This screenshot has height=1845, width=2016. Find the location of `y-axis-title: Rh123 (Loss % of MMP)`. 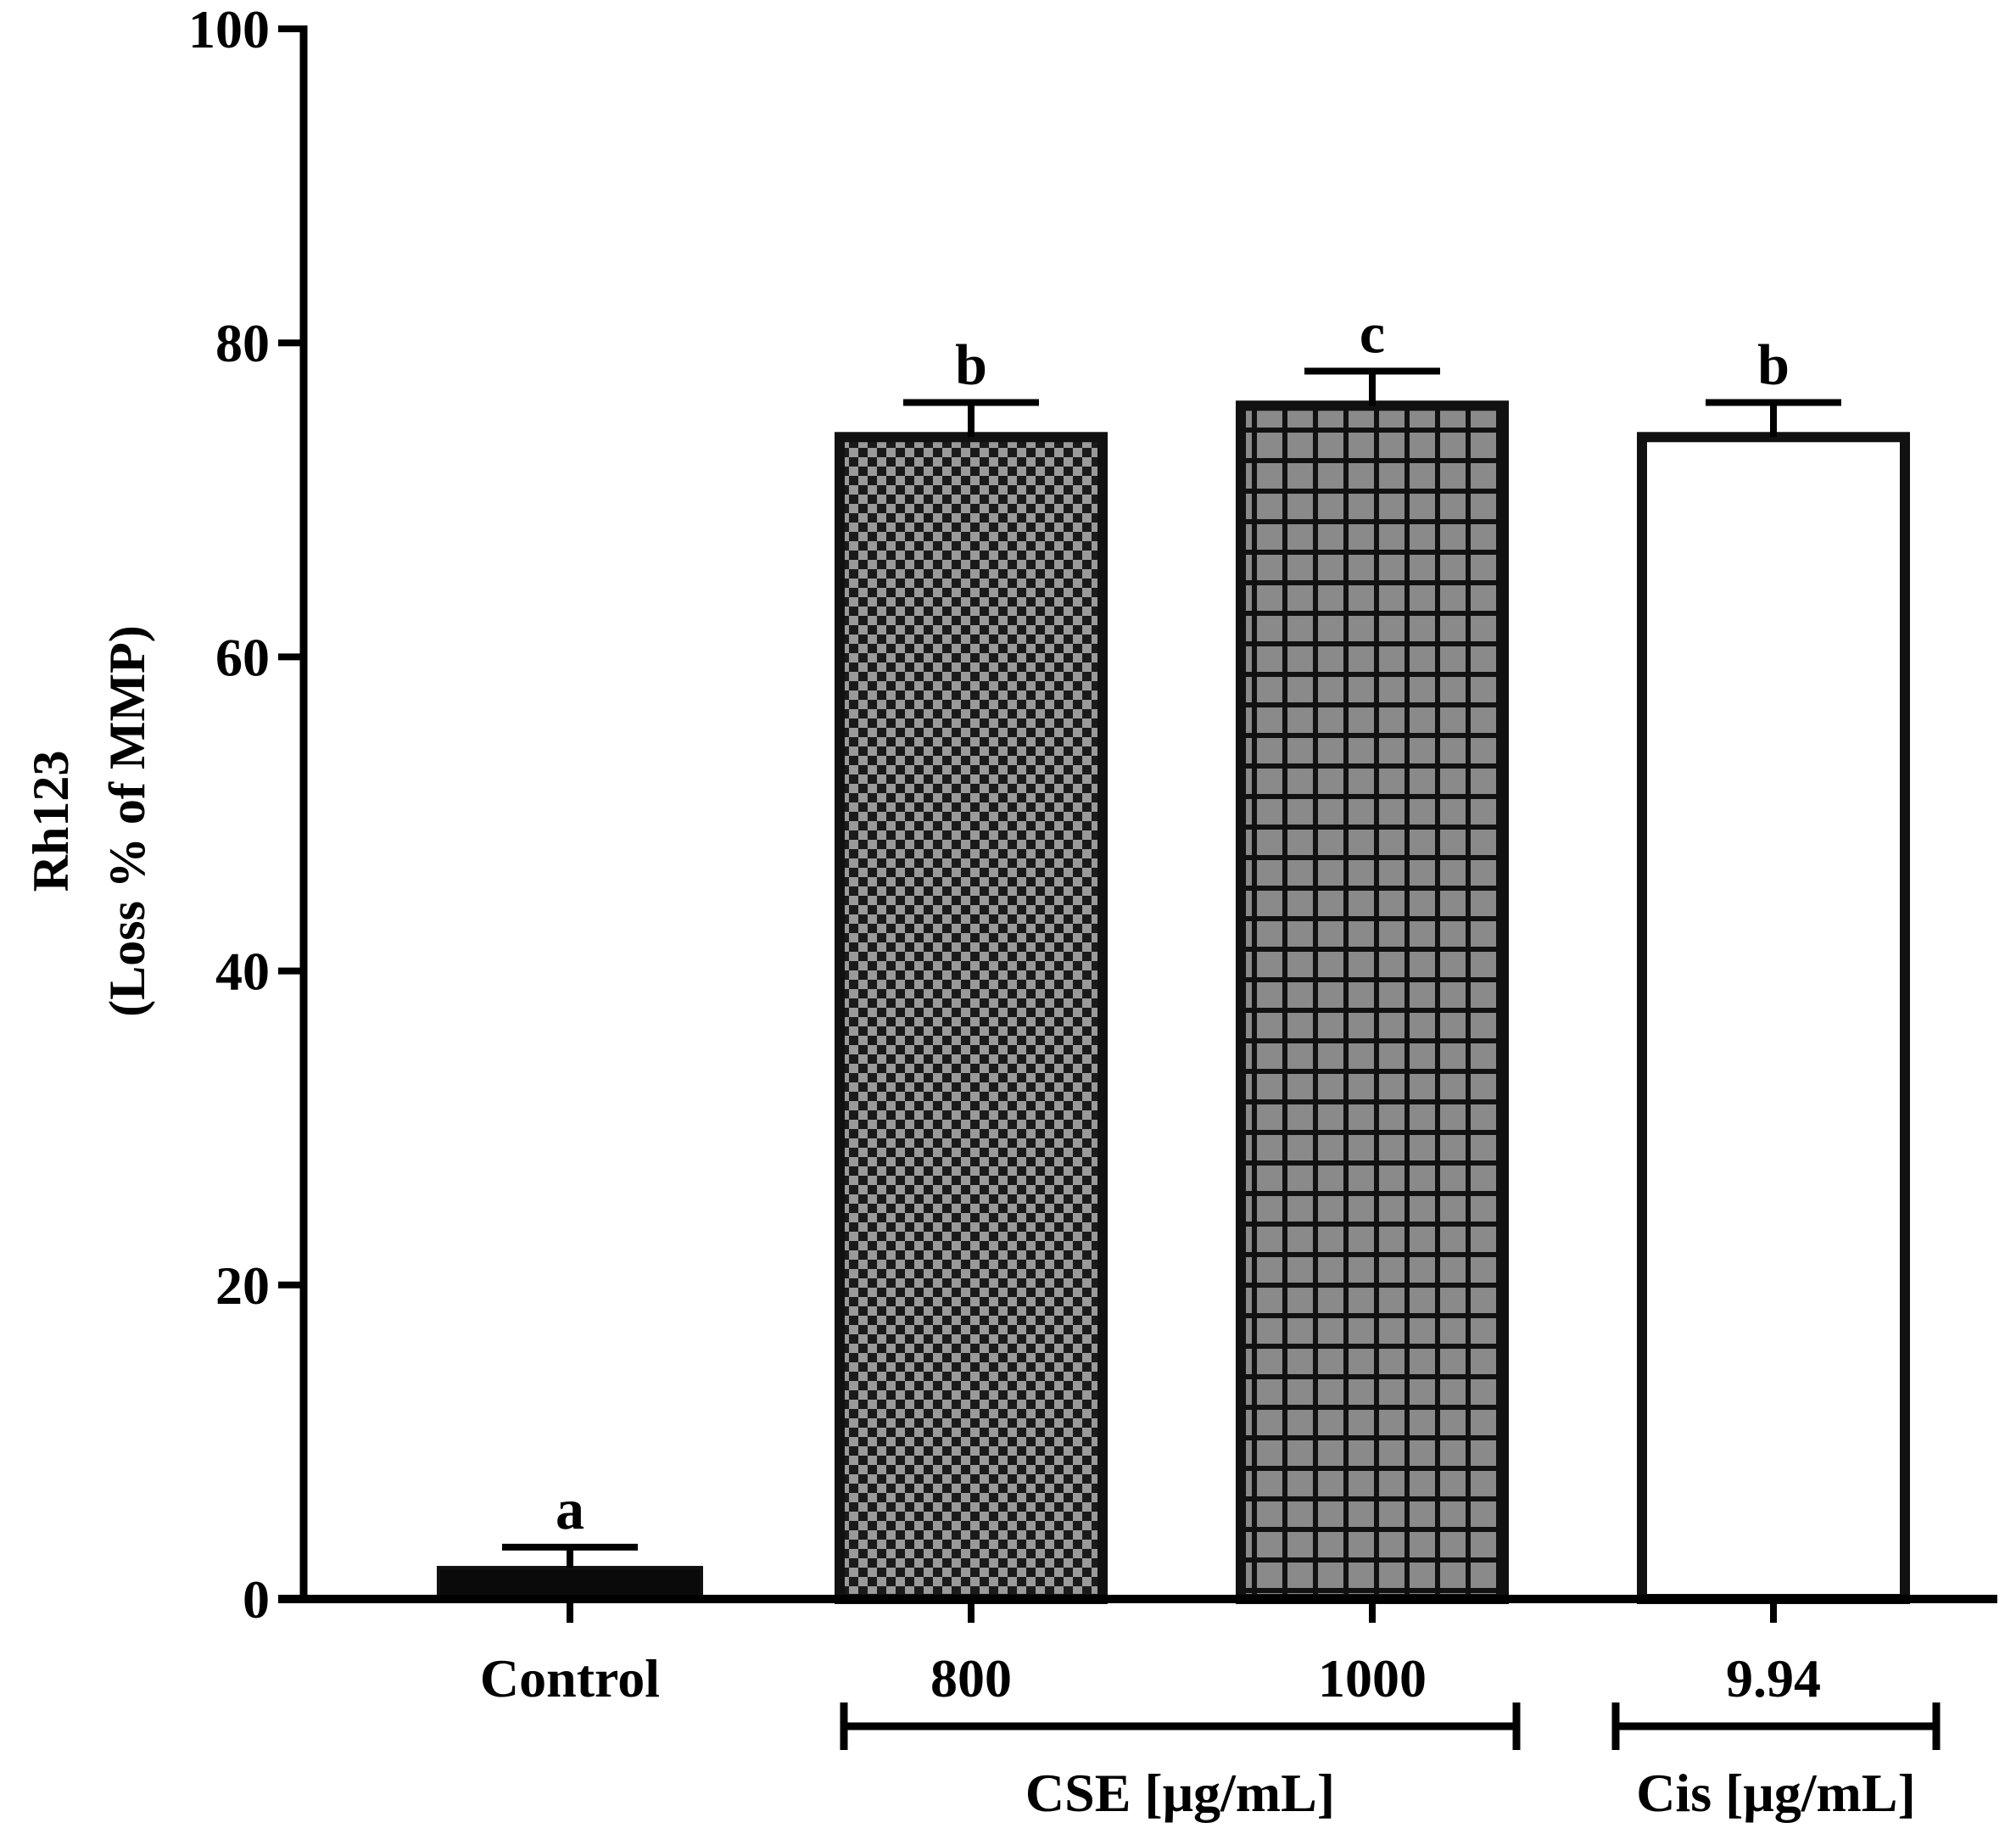

y-axis-title: Rh123 (Loss % of MMP) is located at coordinates (89, 821).